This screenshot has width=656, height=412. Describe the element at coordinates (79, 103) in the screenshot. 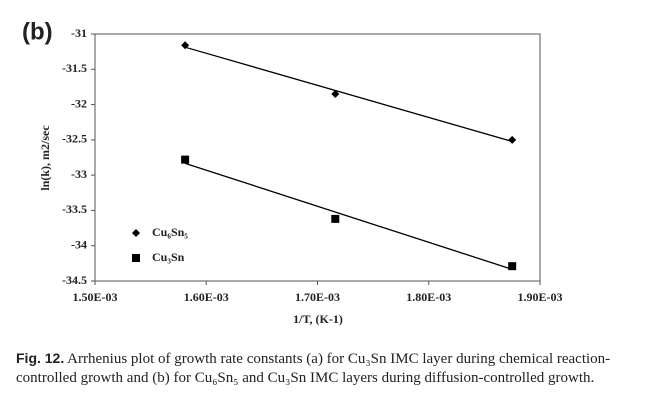

I see `y-tick-label: -32` at that location.